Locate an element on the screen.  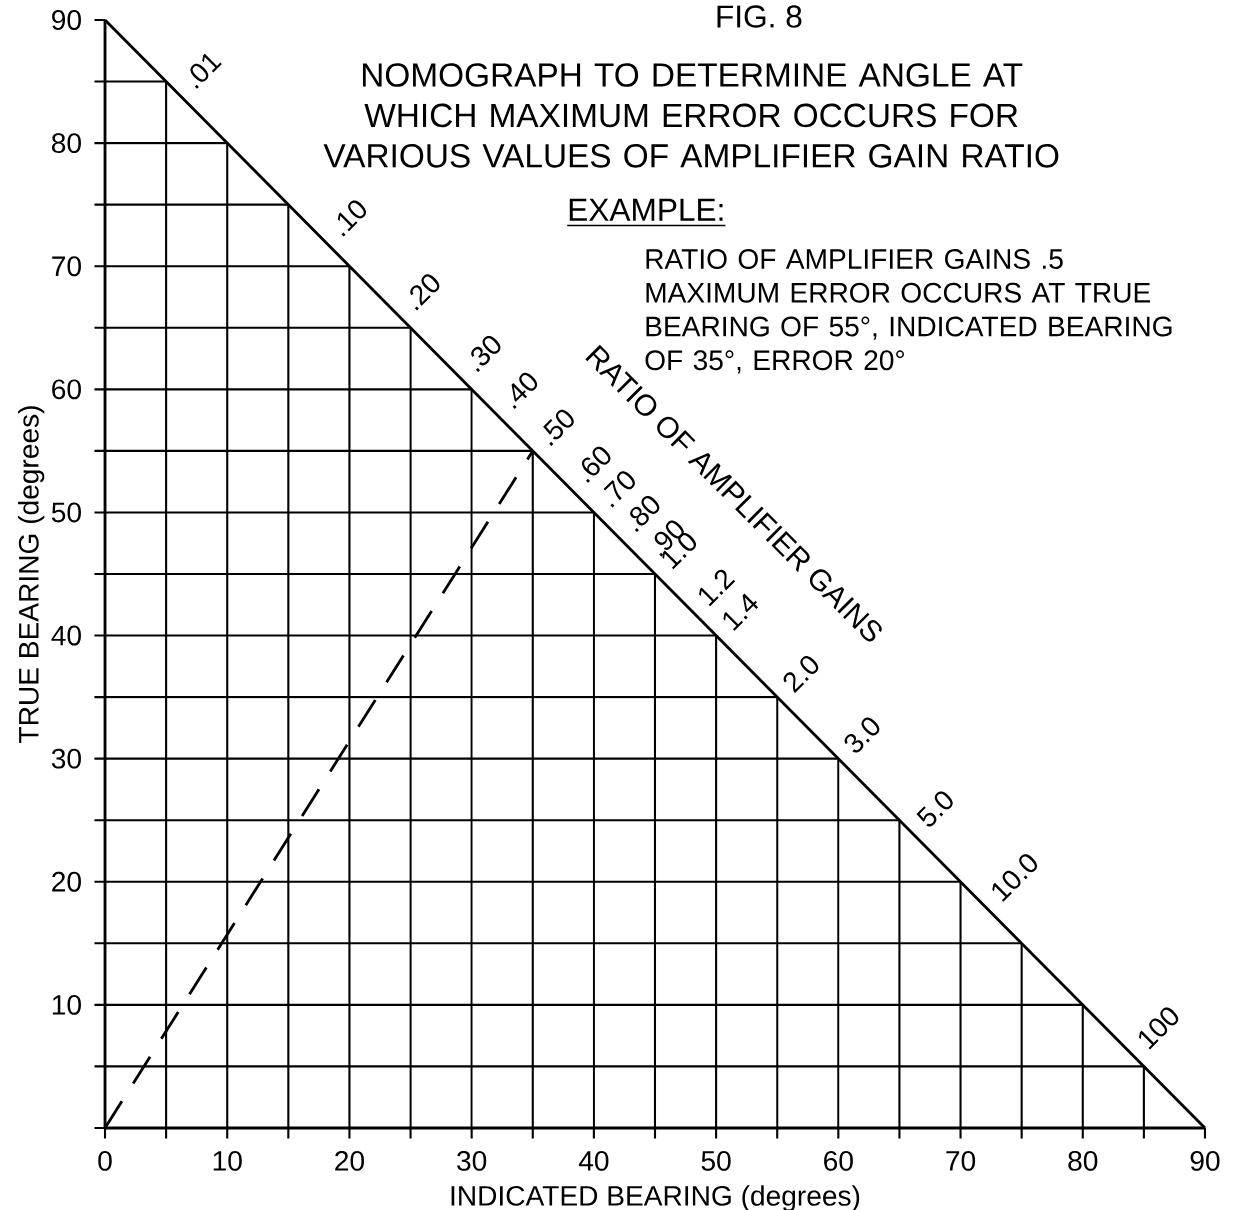
annotation: .20 is located at coordinates (425, 292).